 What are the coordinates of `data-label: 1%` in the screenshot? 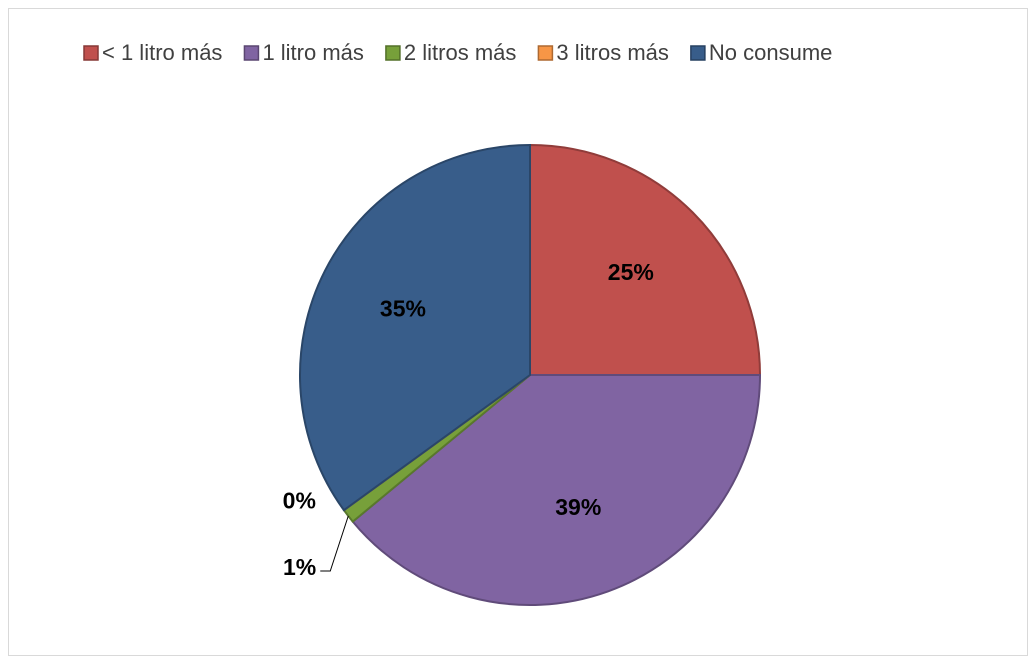 It's located at (299, 567).